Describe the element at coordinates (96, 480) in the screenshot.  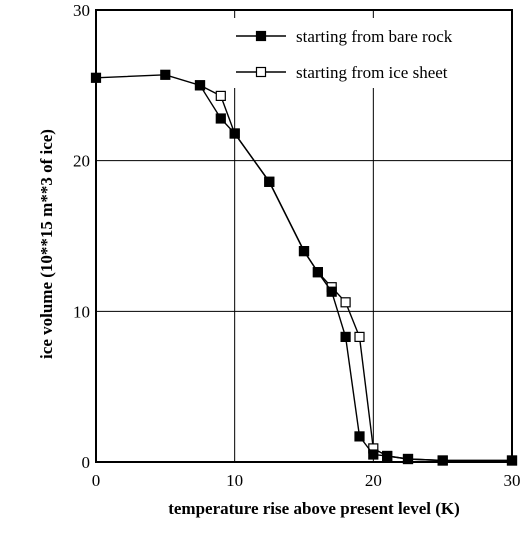
I see `x-tick-label: 0` at that location.